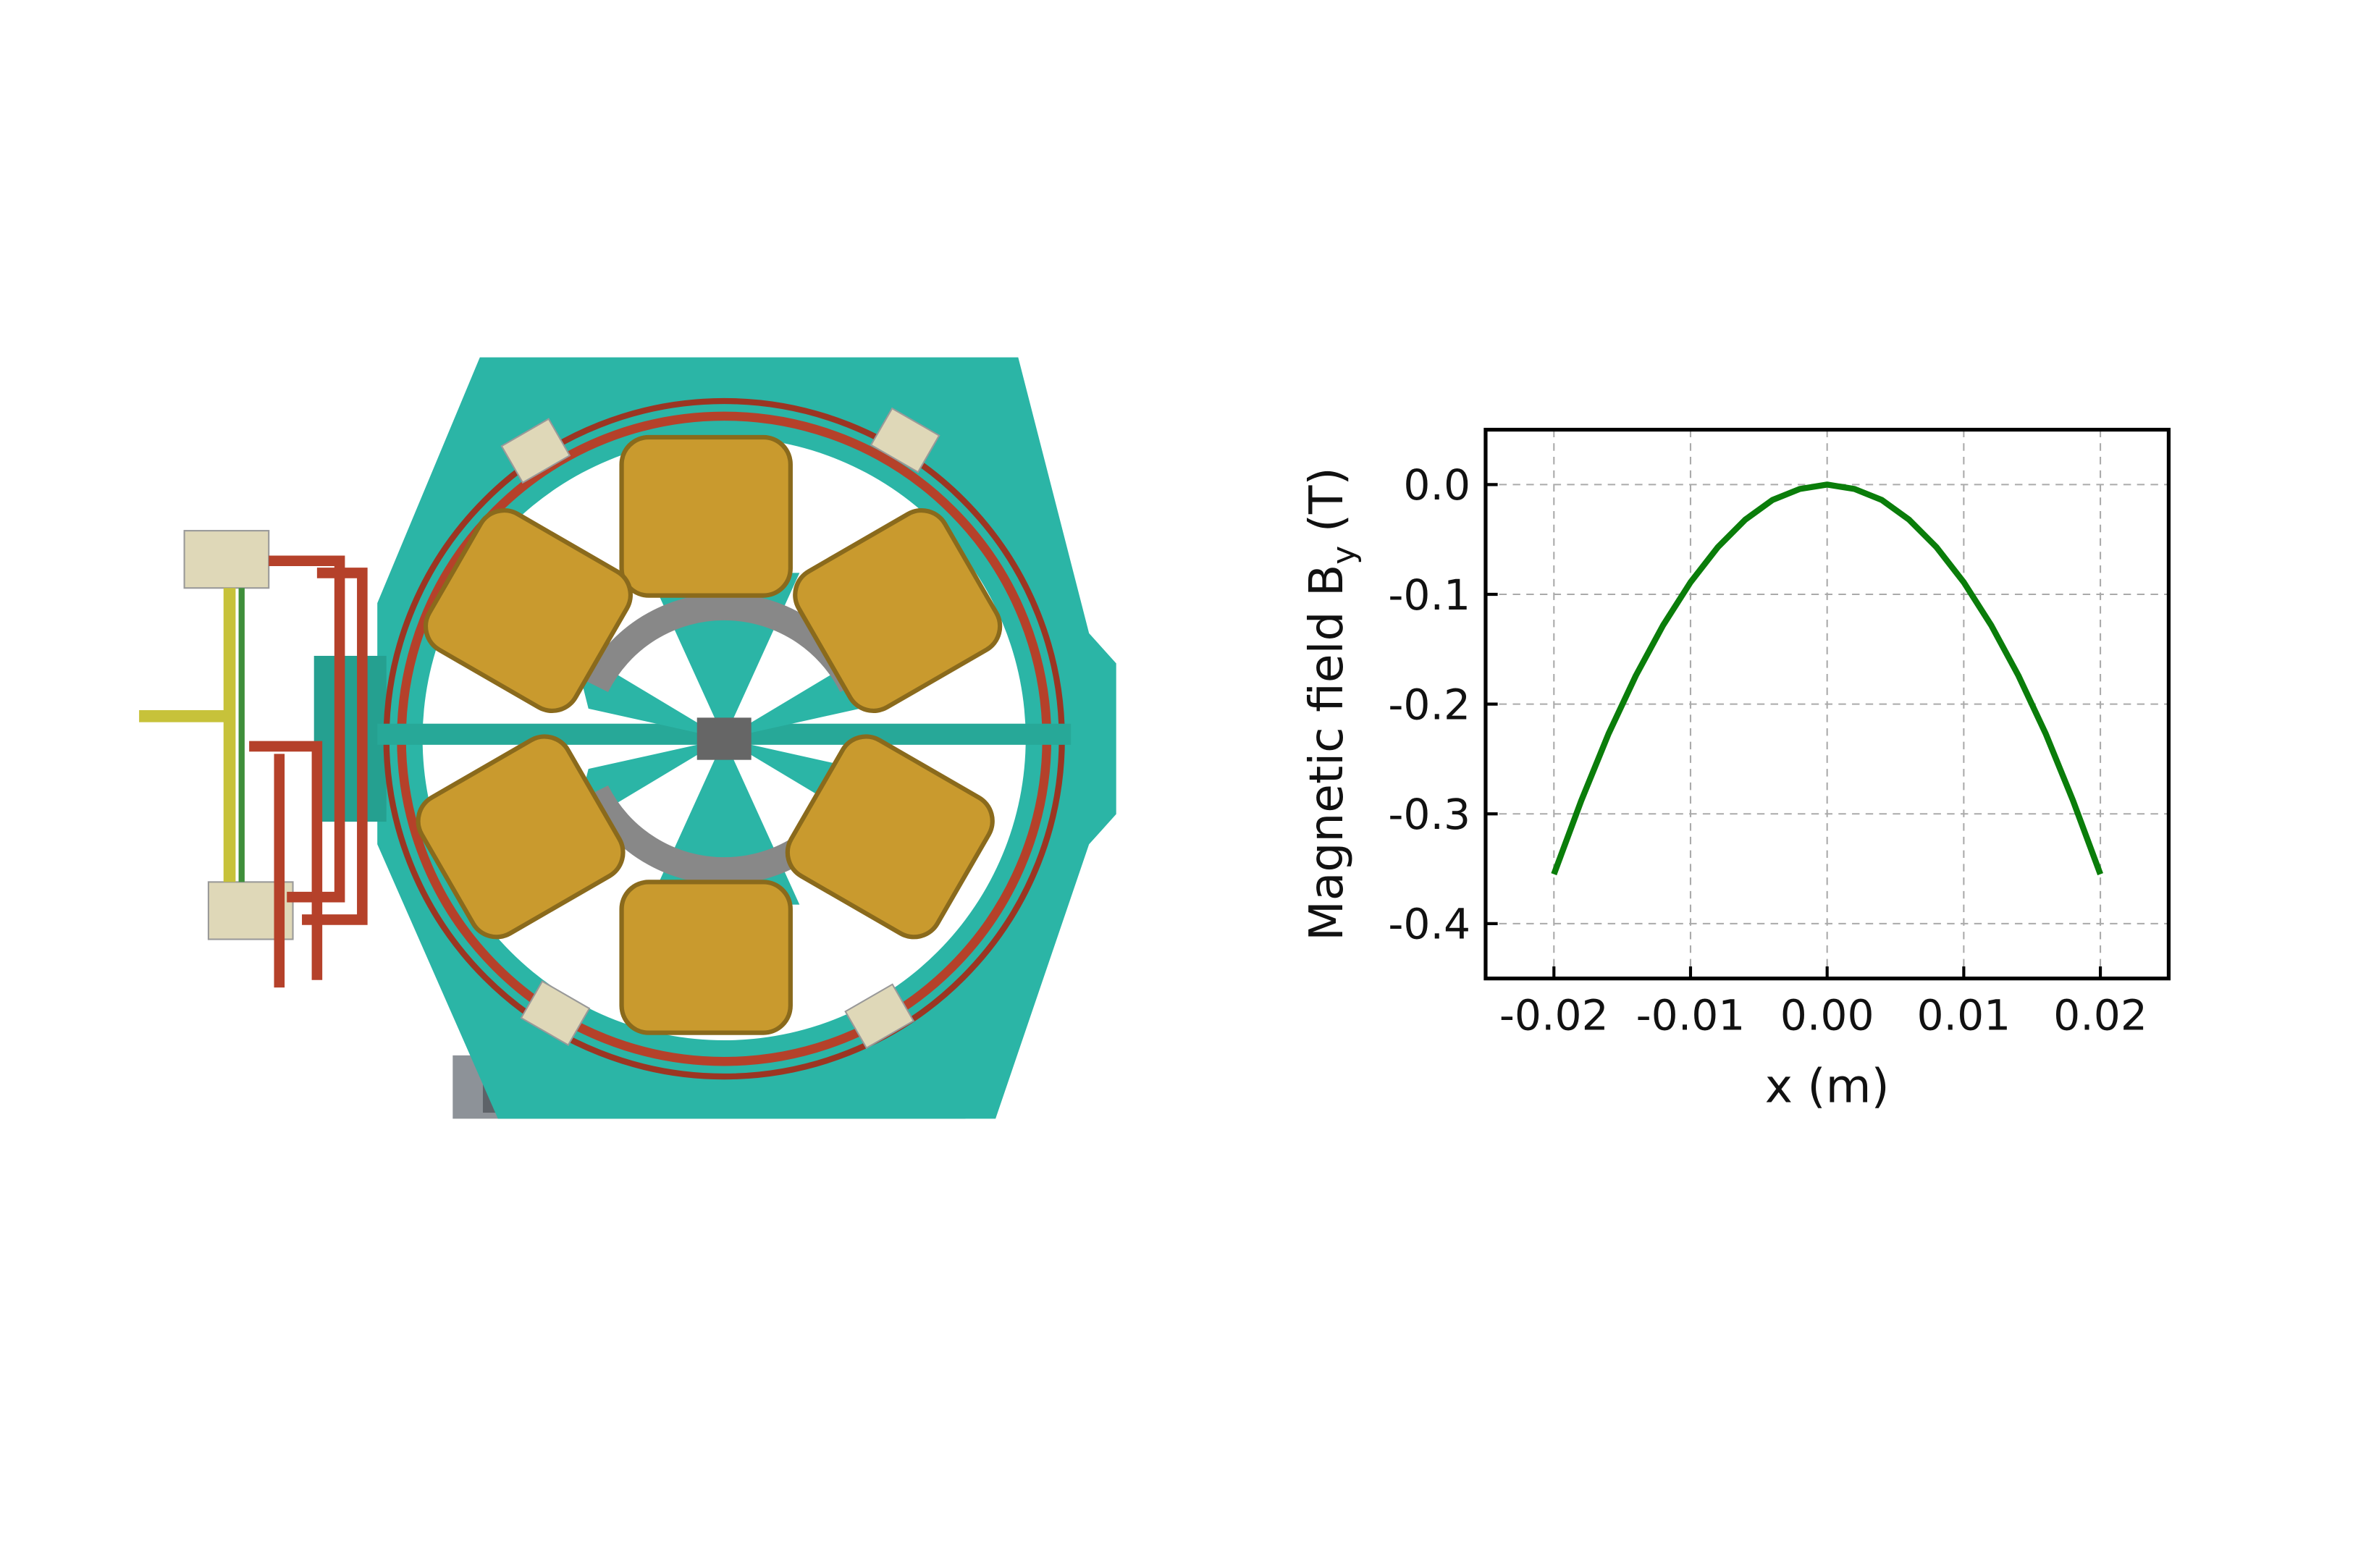 Image resolution: width=2353 pixels, height=1568 pixels. Describe the element at coordinates (1827, 1086) in the screenshot. I see `x-axis-label: x (m)` at that location.